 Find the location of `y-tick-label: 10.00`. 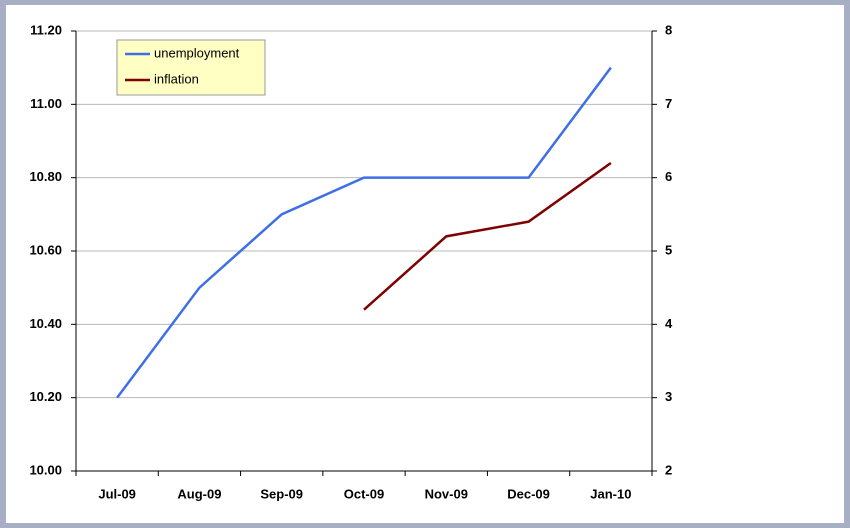

y-tick-label: 10.00 is located at coordinates (45, 469).